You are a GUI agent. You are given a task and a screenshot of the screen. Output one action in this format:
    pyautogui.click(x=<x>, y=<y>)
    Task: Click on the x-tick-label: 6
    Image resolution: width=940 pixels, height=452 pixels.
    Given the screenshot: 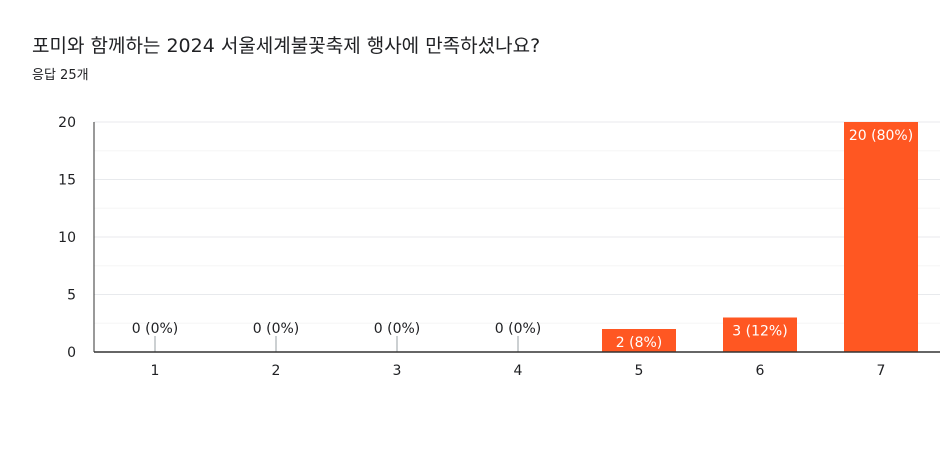 What is the action you would take?
    pyautogui.click(x=760, y=371)
    